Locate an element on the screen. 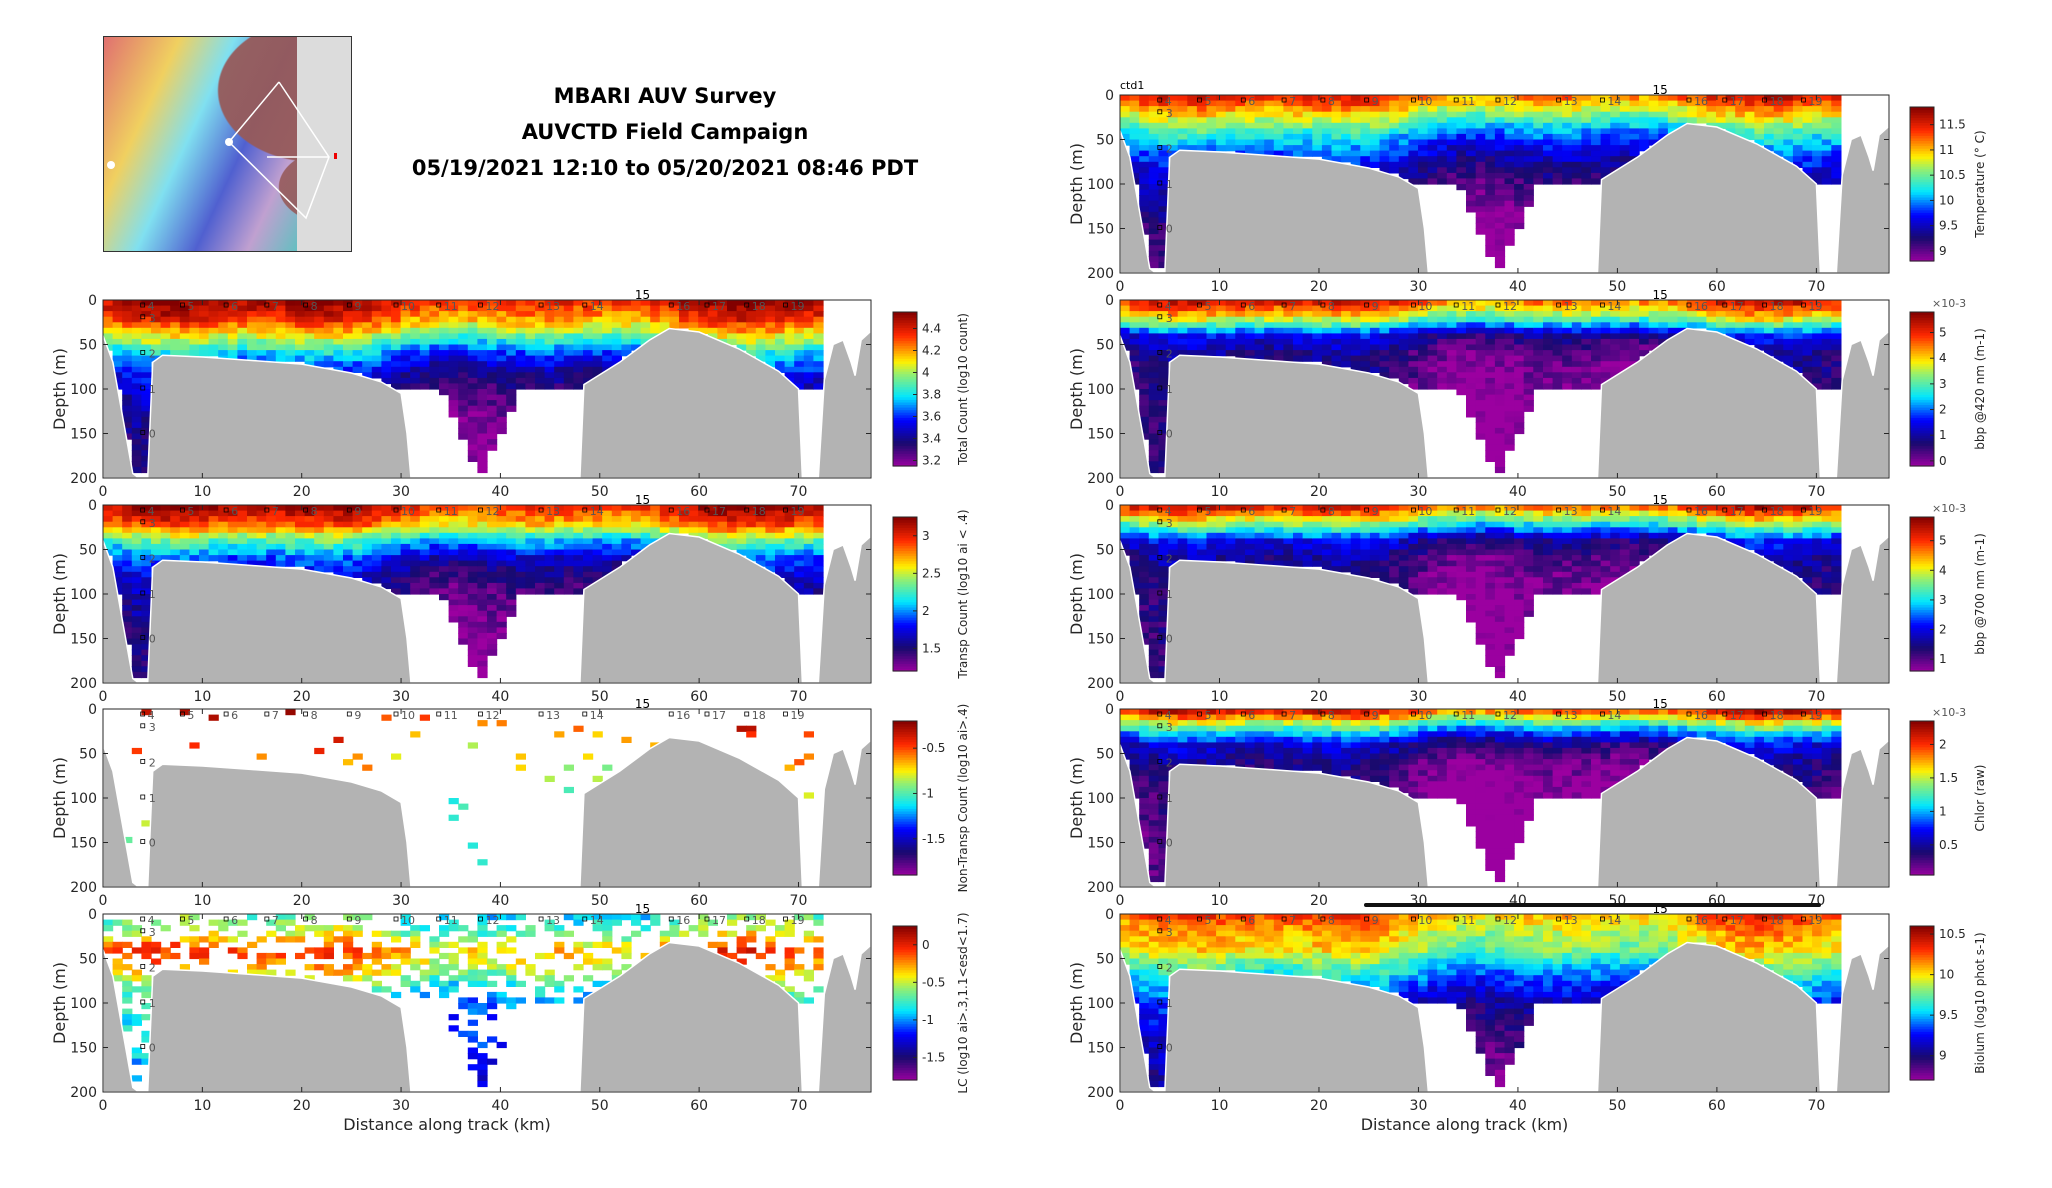  x-tick-label: 40 is located at coordinates (500, 492).